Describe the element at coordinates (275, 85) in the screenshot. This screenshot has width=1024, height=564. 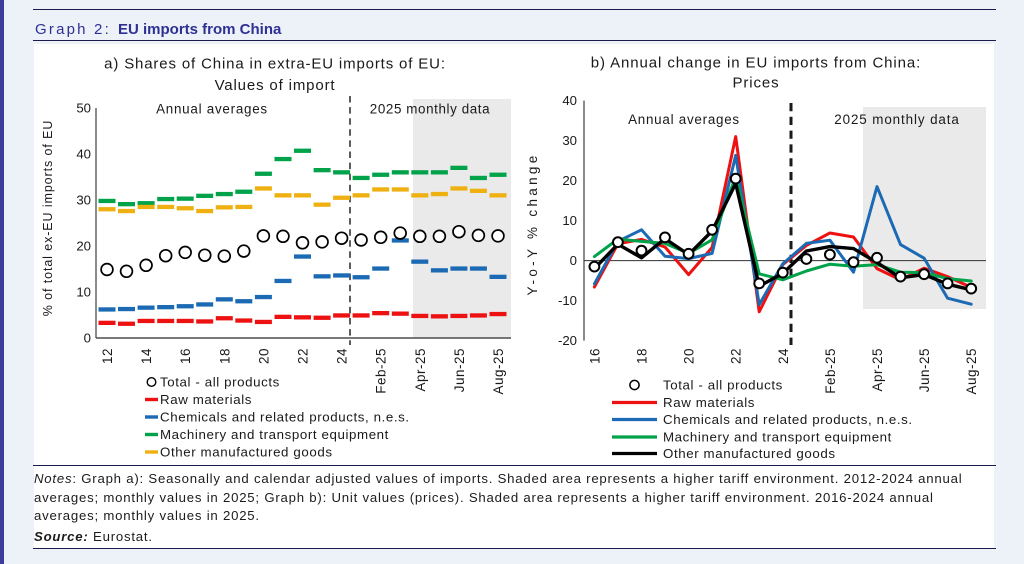
I see `svg-text: Values of import` at that location.